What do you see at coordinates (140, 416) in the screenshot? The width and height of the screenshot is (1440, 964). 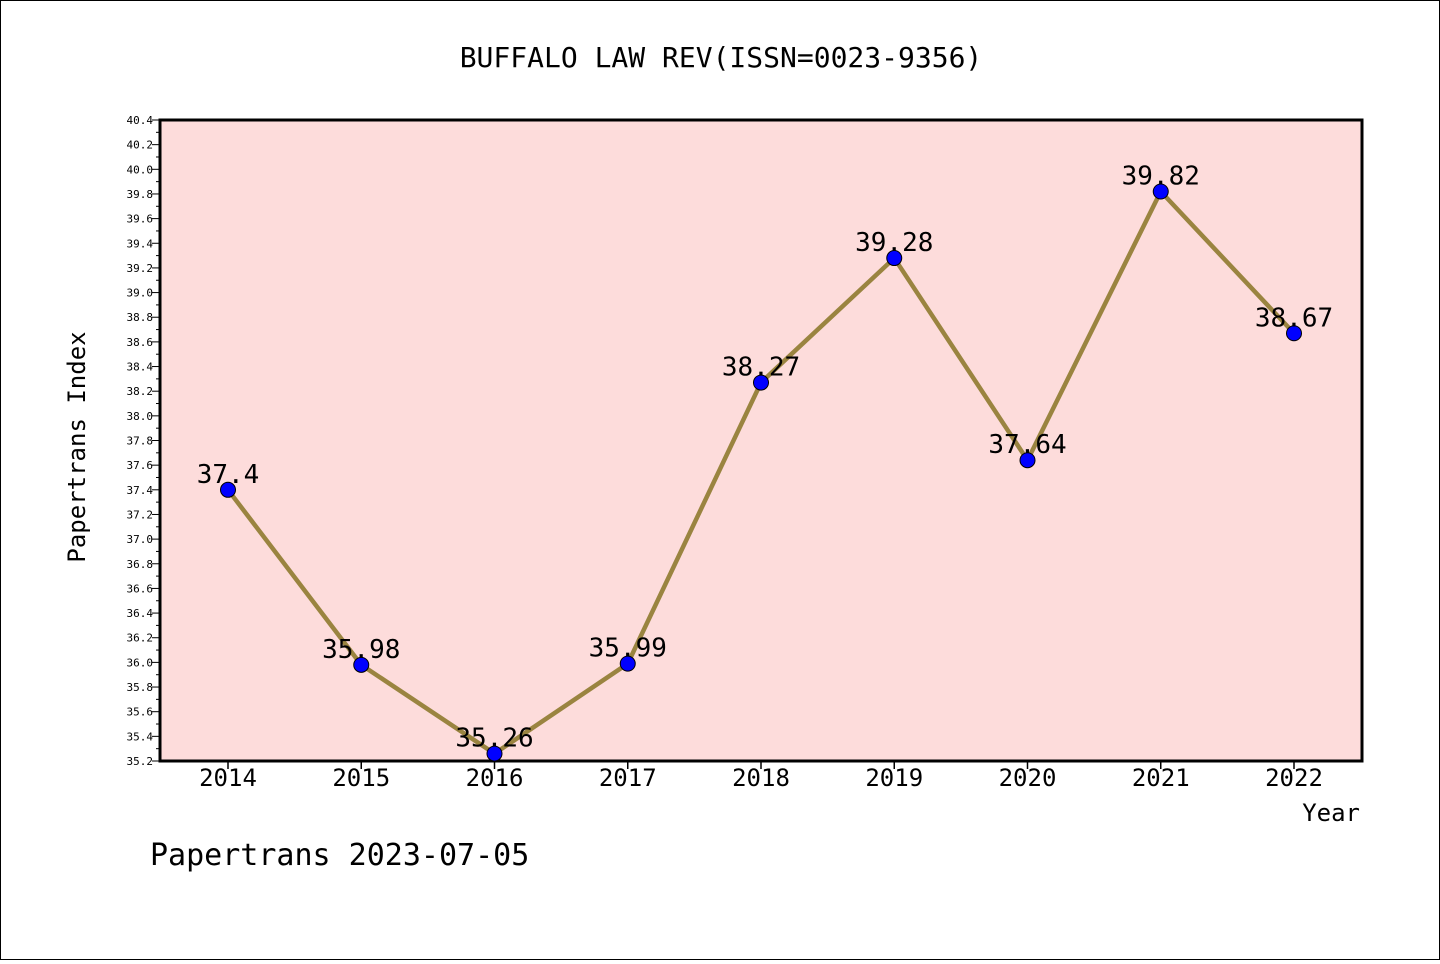 I see `y-tick-label: 38.0` at bounding box center [140, 416].